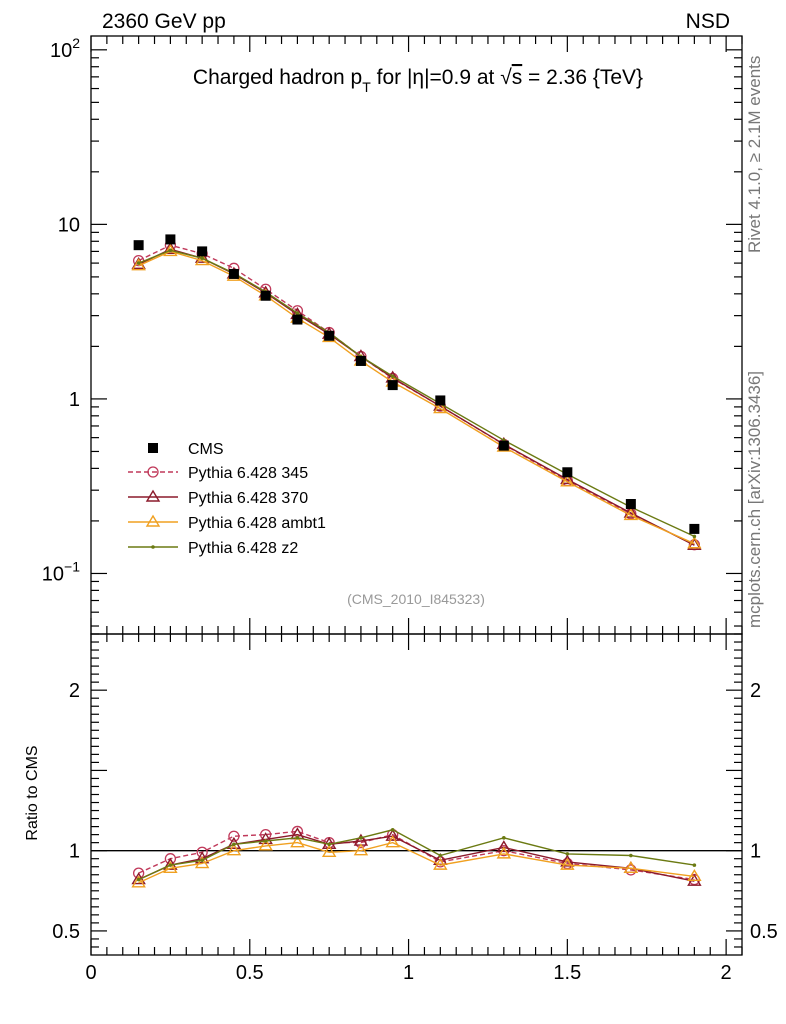  Describe the element at coordinates (708, 21) in the screenshot. I see `header-right: NSD` at that location.